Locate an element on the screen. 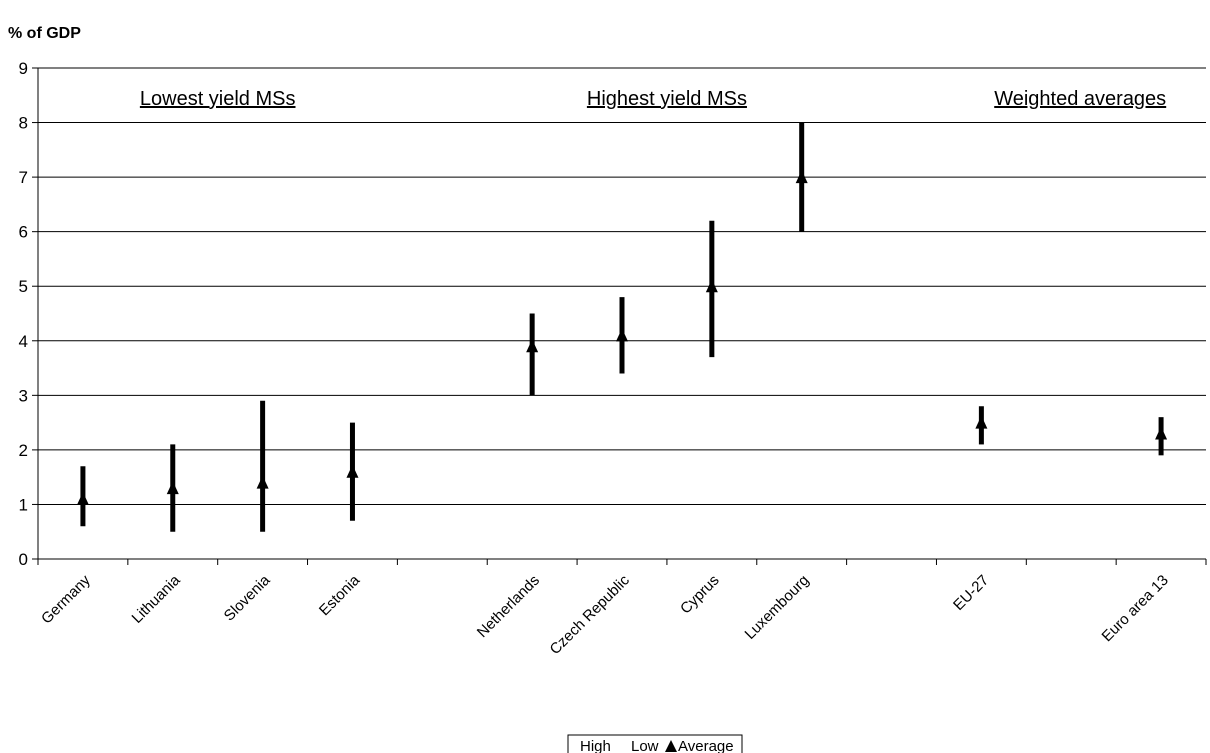  legend: High Low Average is located at coordinates (655, 743).